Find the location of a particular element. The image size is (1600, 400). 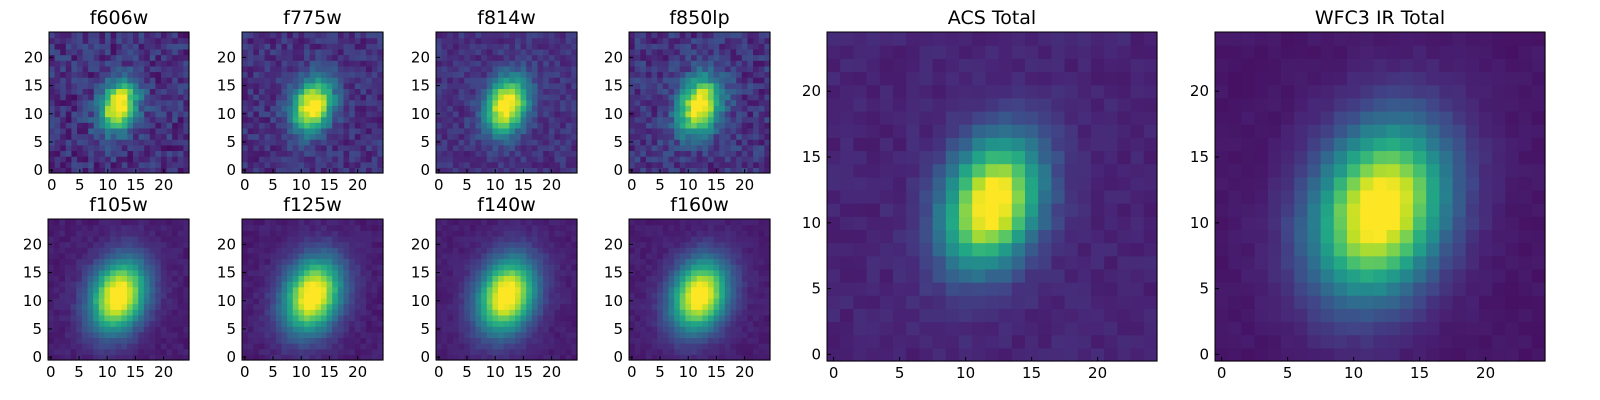

x-tick-label: 20 is located at coordinates (551, 185).